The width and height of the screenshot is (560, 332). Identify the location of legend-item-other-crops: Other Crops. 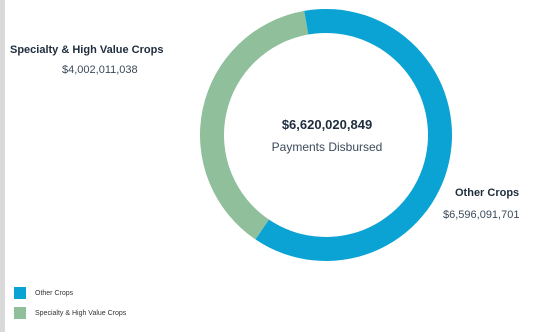
(70, 293).